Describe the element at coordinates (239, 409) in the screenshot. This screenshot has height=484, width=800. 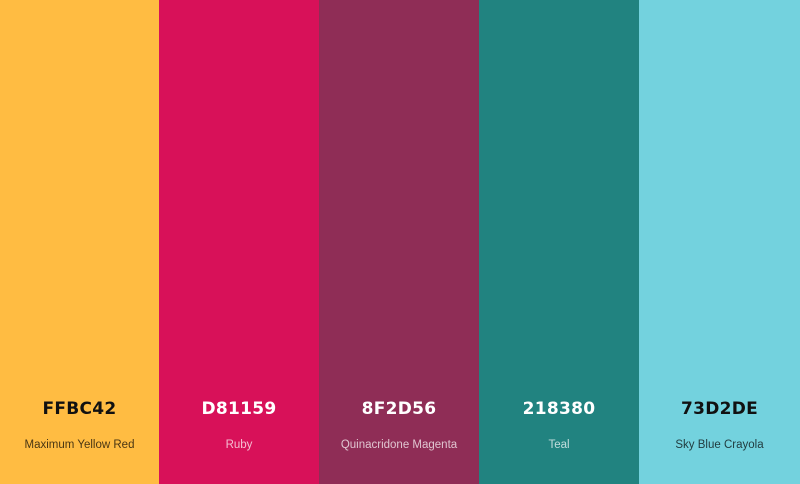
I see `hex-code: D81159` at that location.